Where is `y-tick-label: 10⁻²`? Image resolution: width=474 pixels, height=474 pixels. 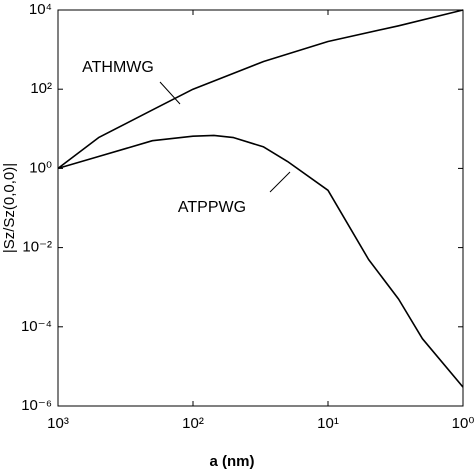 y-tick-label: 10⁻² is located at coordinates (37, 247).